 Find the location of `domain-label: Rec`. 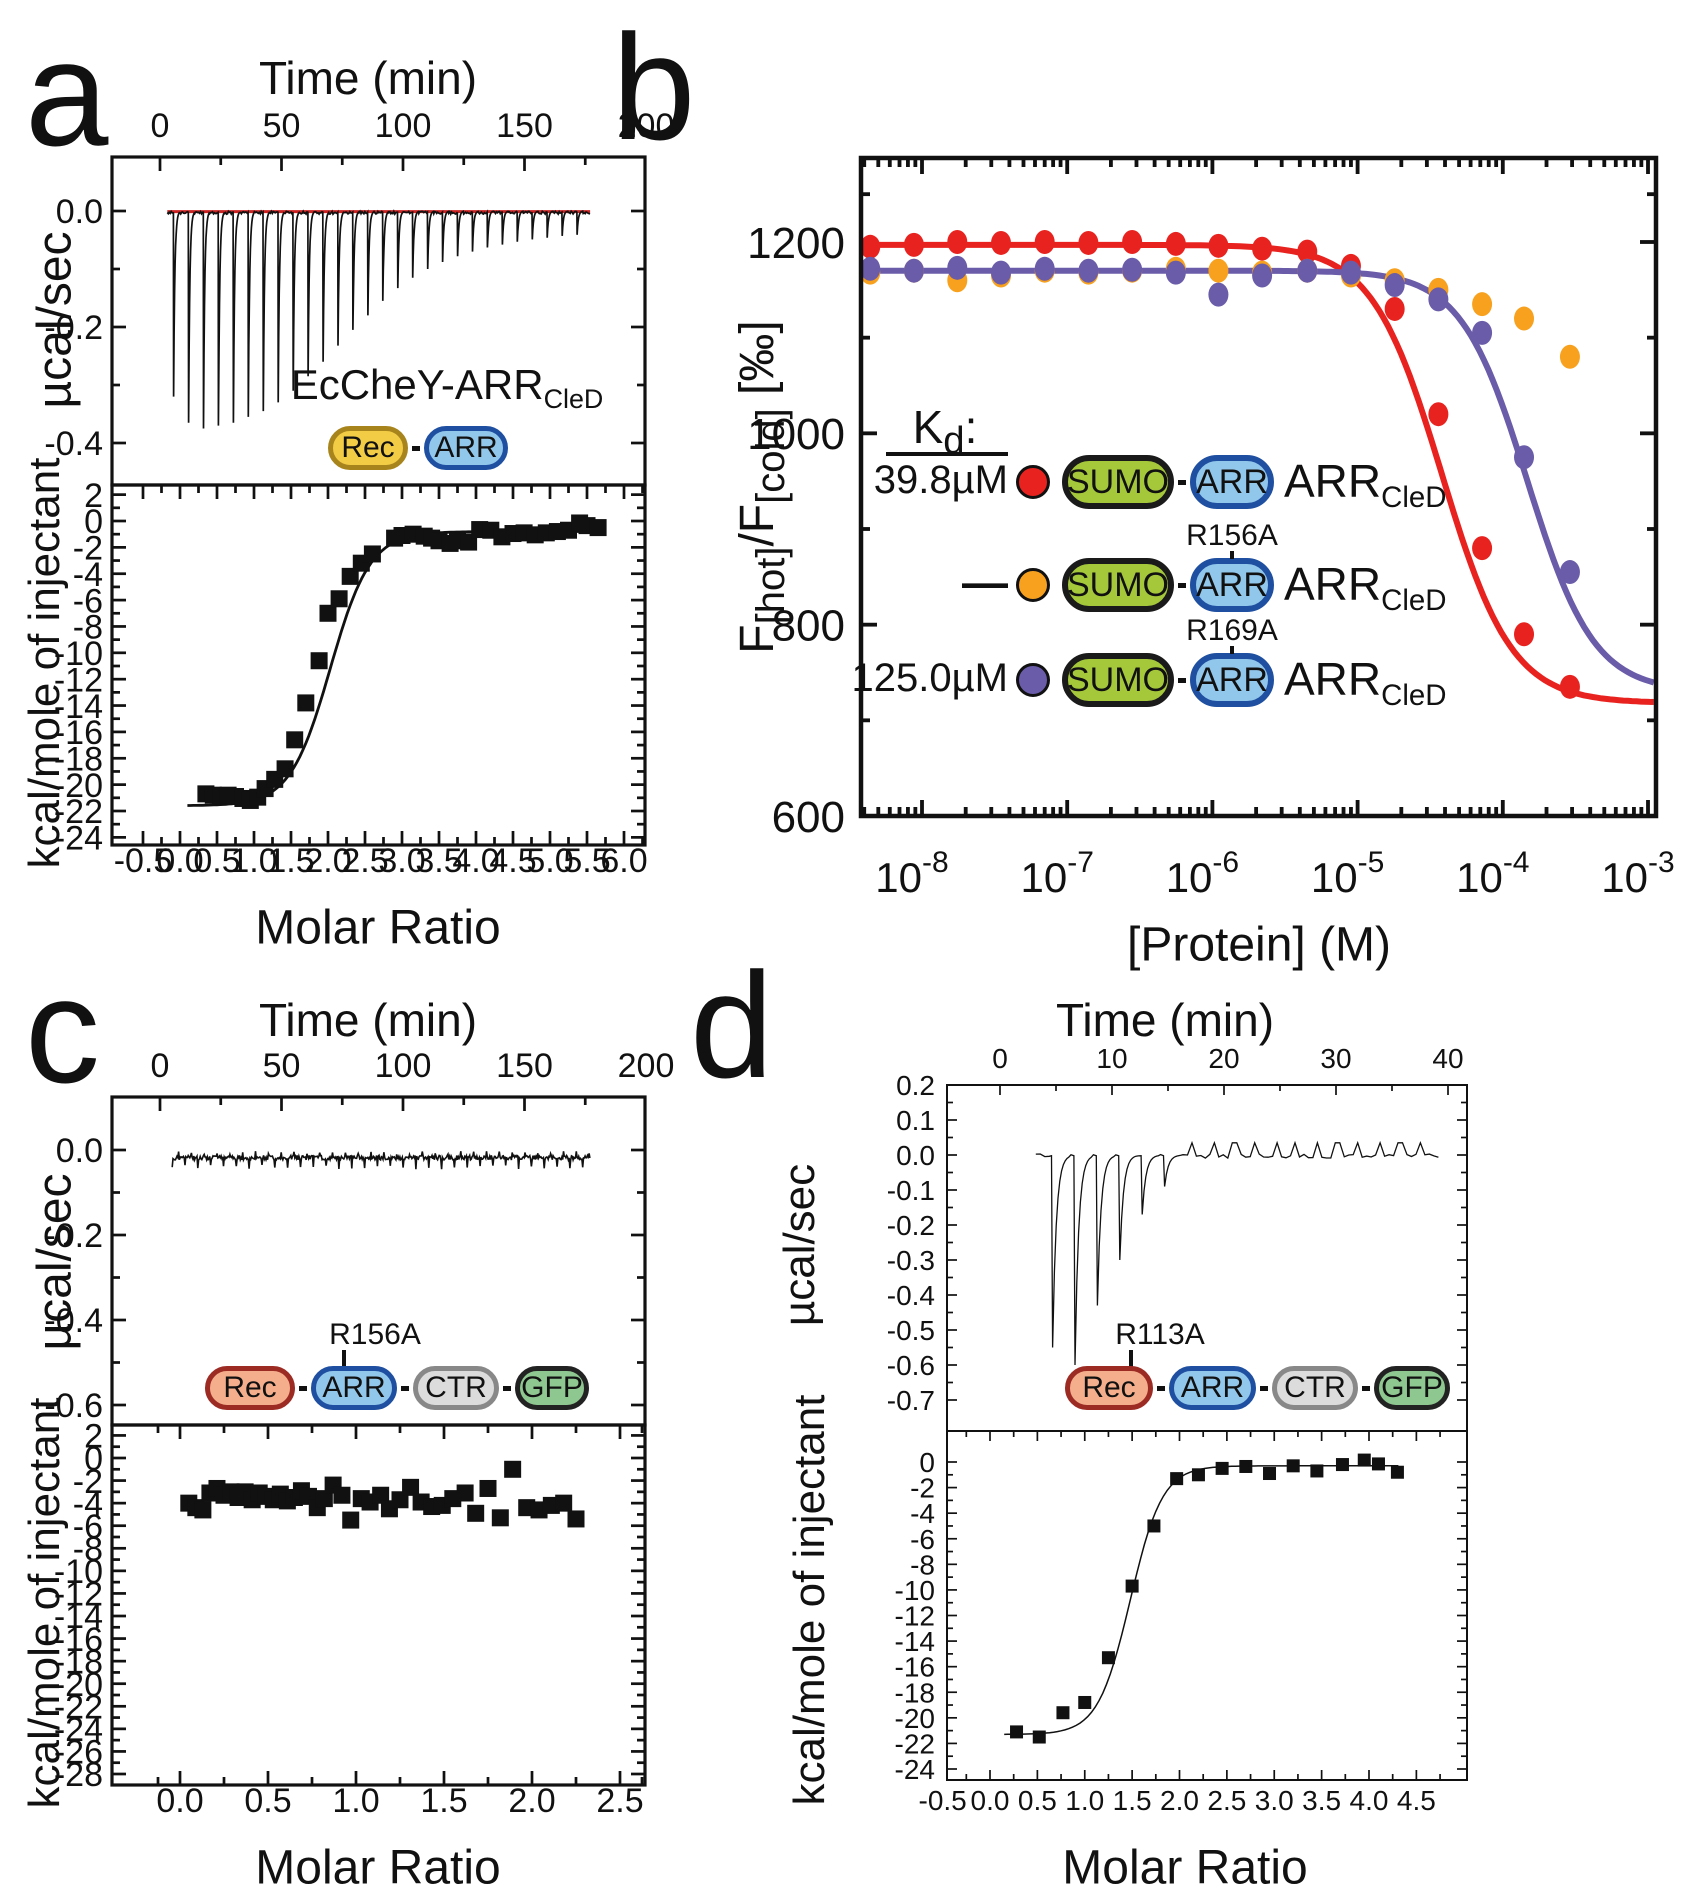

domain-label: Rec is located at coordinates (250, 1387).